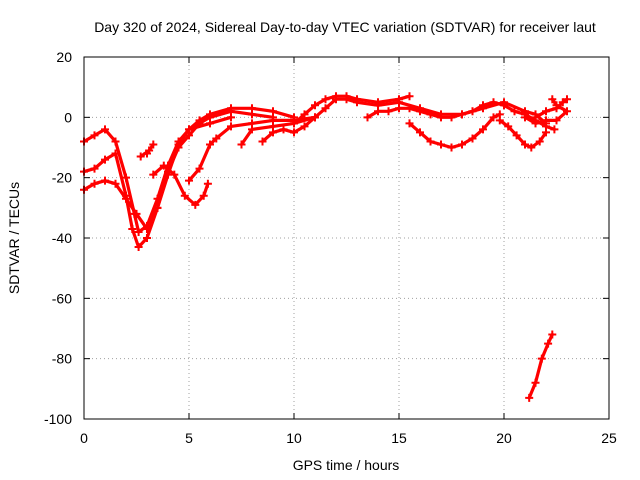 This screenshot has width=640, height=480. Describe the element at coordinates (14, 238) in the screenshot. I see `y-axis-label: SDTVAR / TECUs` at that location.